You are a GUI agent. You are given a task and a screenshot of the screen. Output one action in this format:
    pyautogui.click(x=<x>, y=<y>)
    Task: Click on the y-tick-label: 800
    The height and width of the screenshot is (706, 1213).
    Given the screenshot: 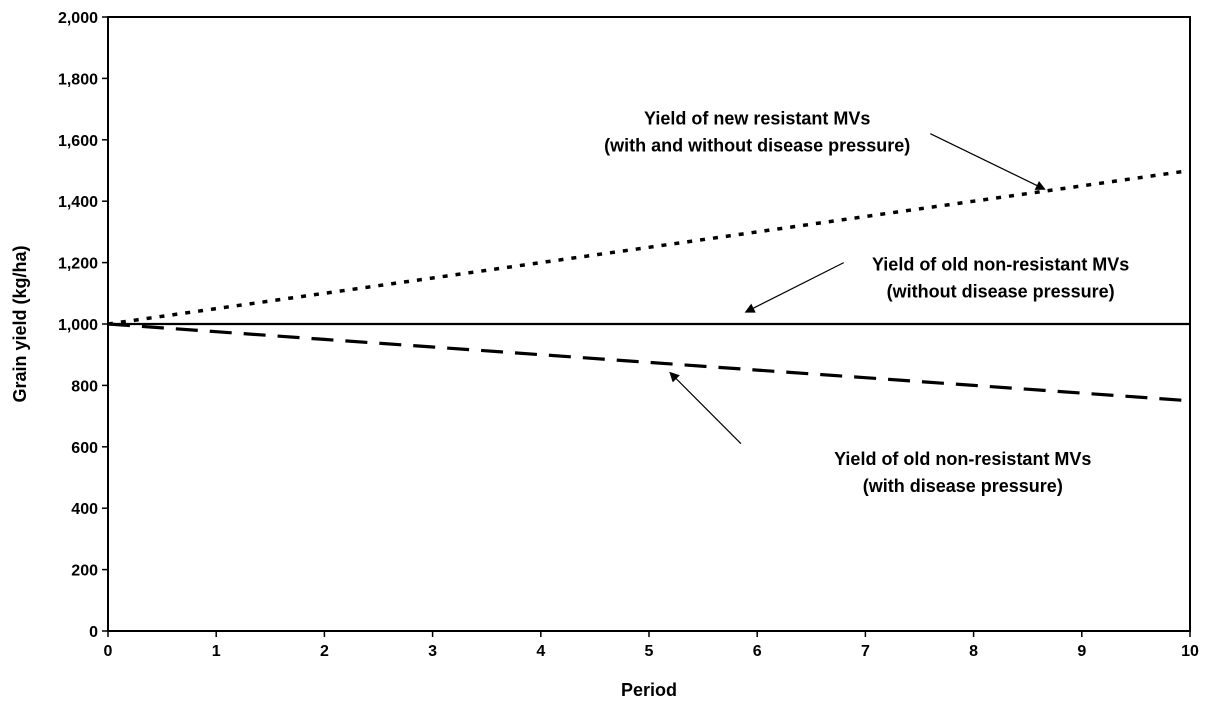 What is the action you would take?
    pyautogui.click(x=84, y=386)
    